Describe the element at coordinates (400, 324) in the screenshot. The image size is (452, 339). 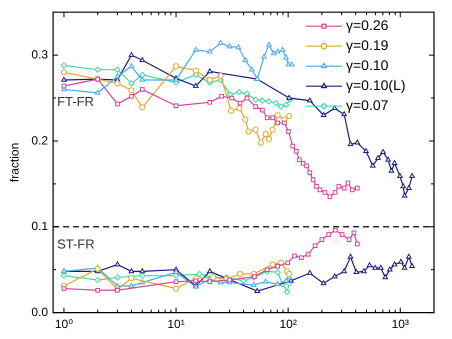
I see `x-tick-label: 10³` at that location.